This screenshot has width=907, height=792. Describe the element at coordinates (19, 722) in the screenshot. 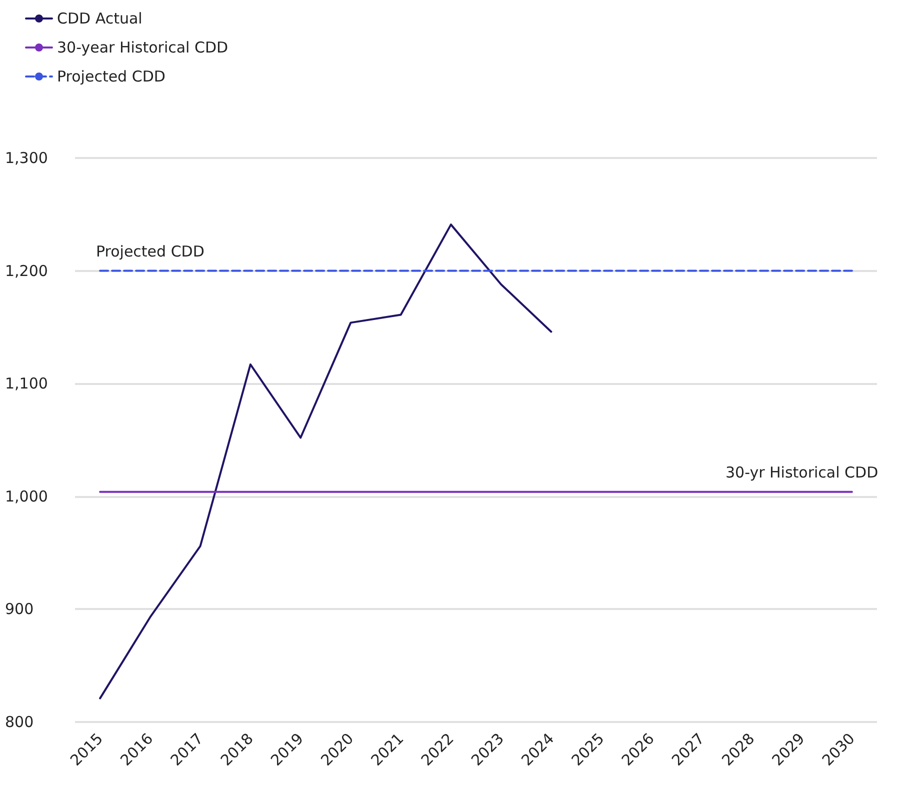

I see `y-tick-label: 800` at that location.